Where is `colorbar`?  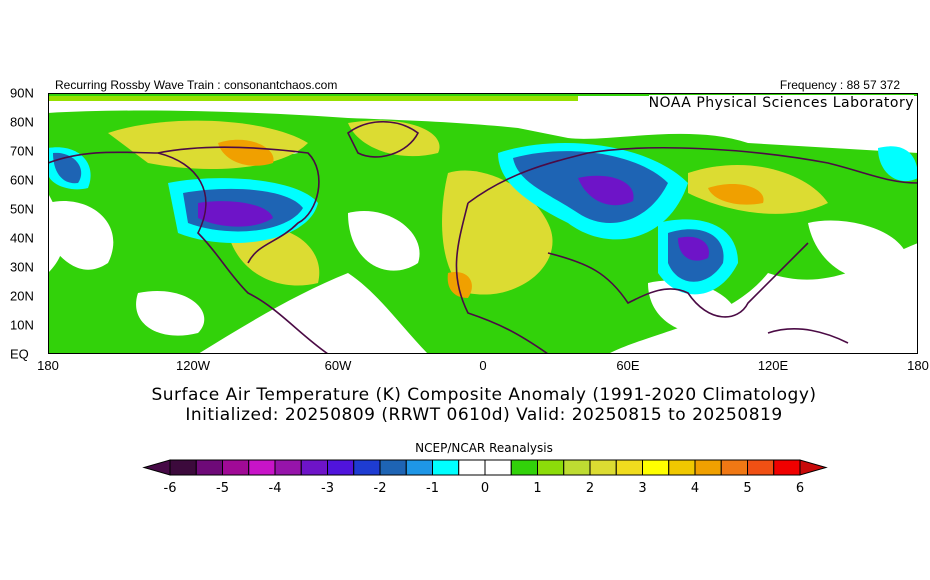 colorbar is located at coordinates (485, 467).